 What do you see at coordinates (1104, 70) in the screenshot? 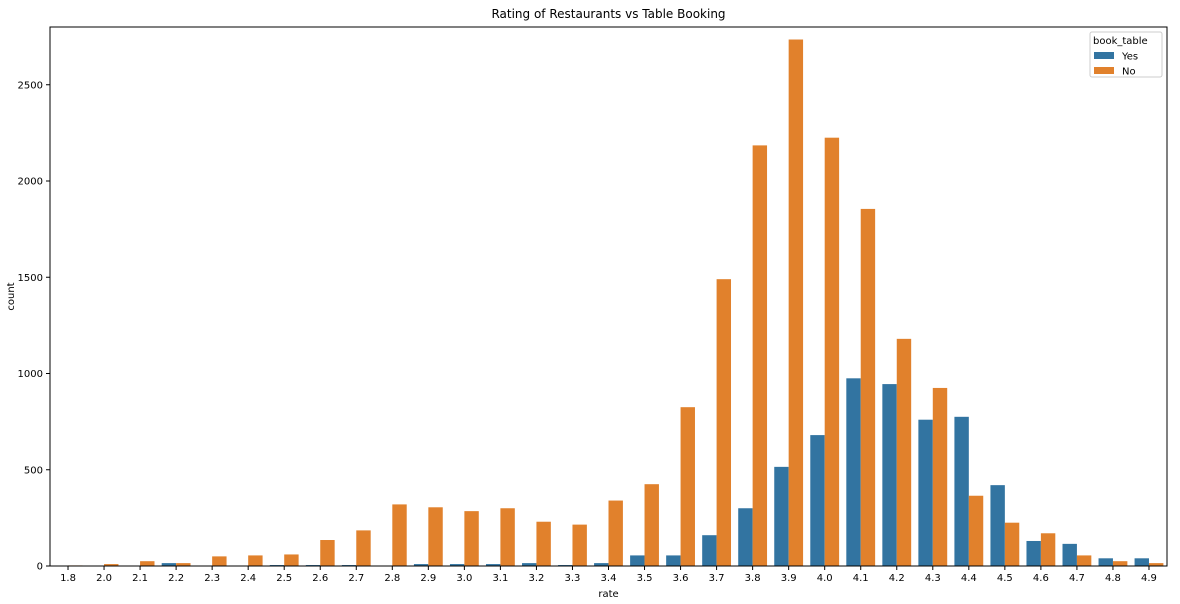
I see `legend-swatch-no` at bounding box center [1104, 70].